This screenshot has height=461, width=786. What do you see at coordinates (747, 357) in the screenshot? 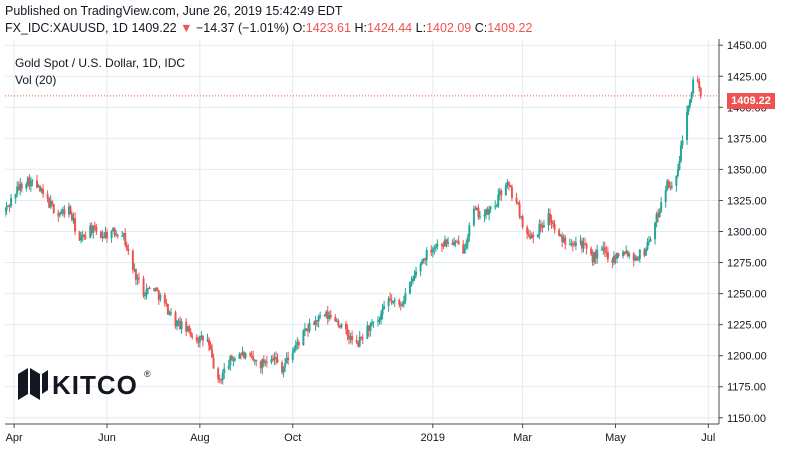
I see `y-tick-label: 1200.00` at bounding box center [747, 357].